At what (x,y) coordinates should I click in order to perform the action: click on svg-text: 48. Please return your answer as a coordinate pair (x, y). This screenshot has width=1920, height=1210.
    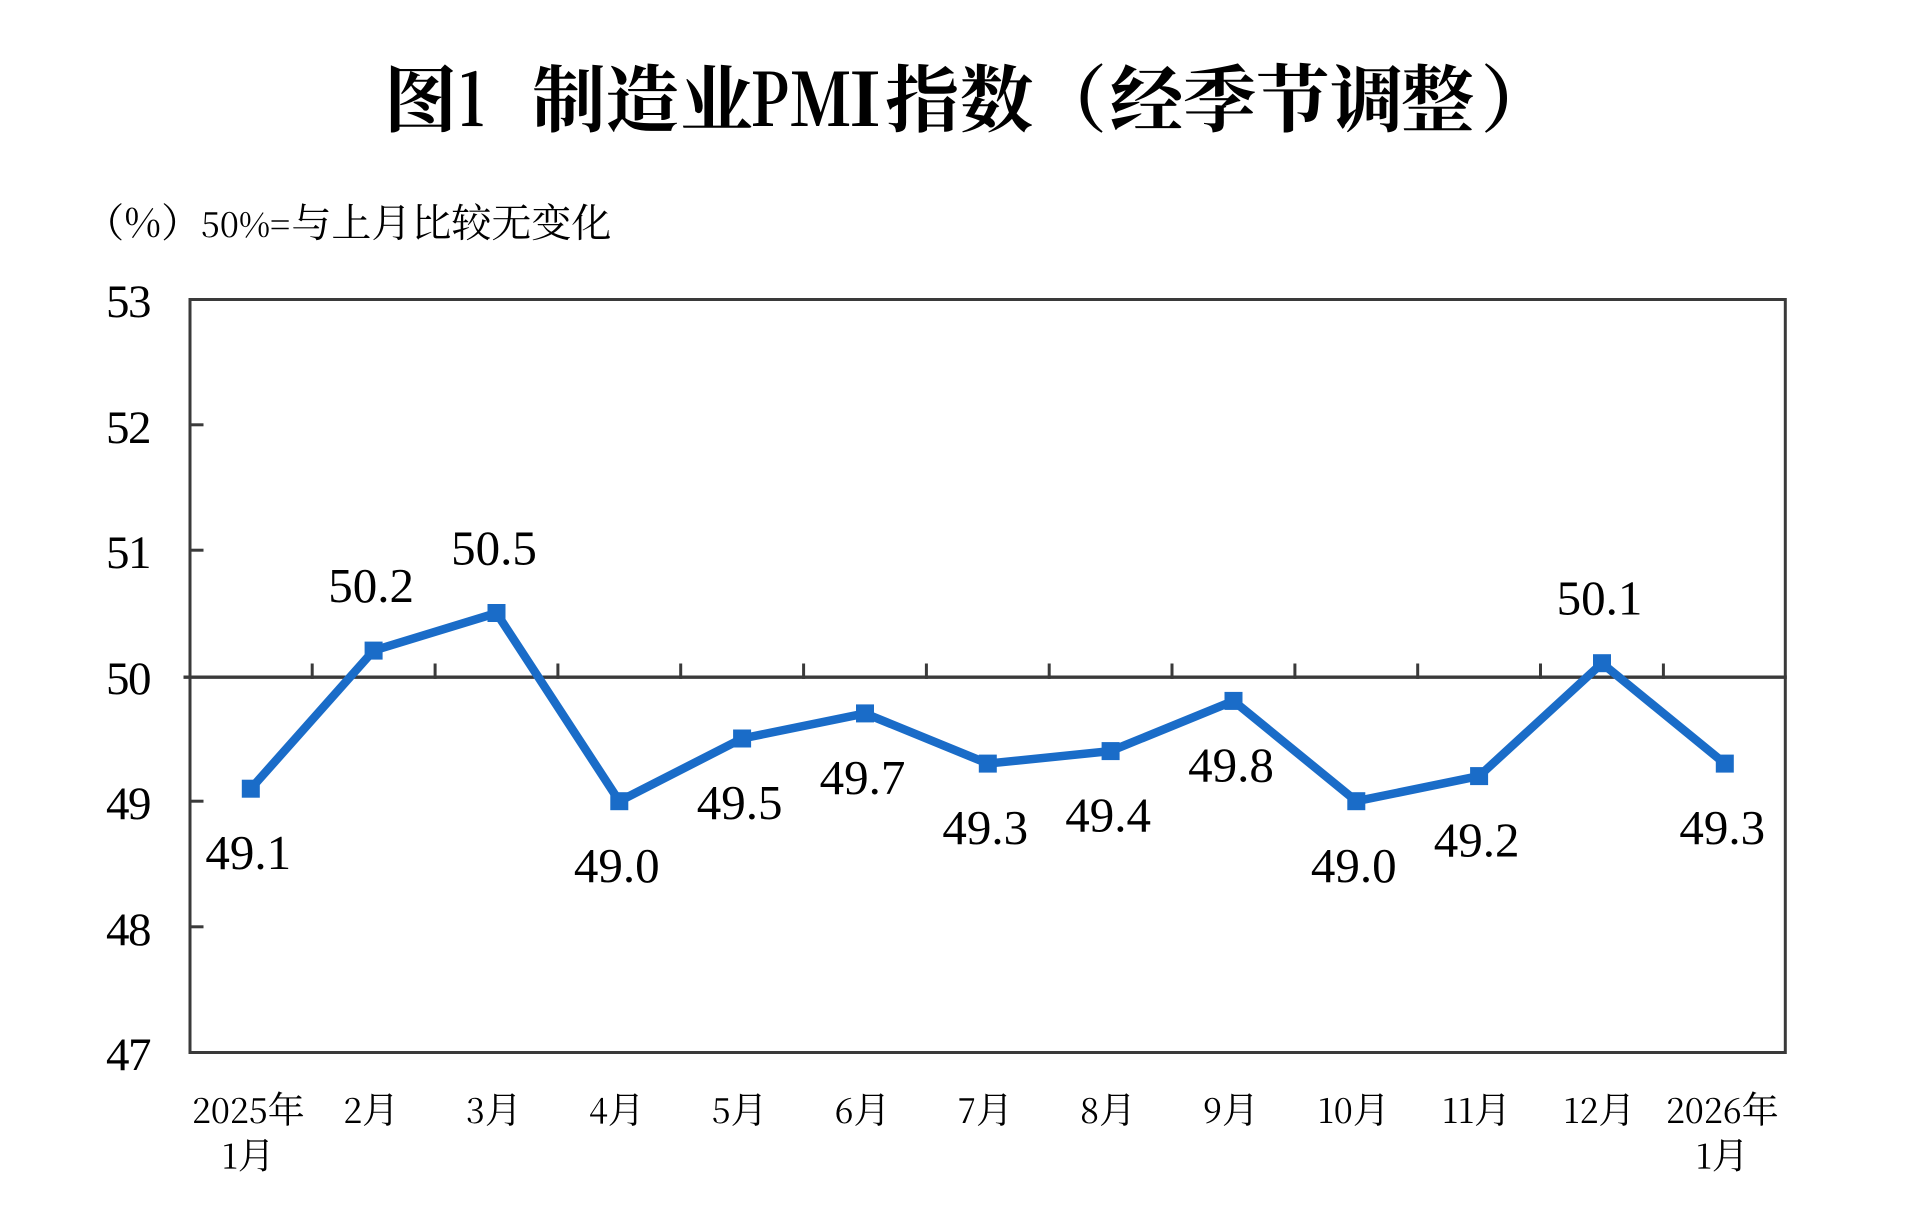
    Looking at the image, I should click on (128, 930).